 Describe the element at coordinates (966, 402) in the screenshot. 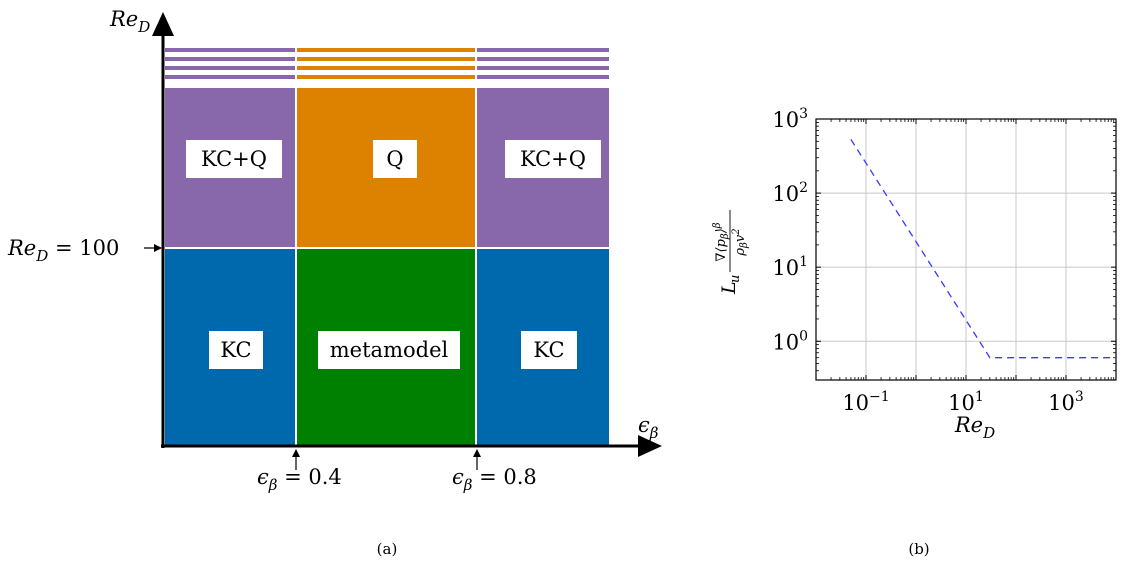

I see `x-tick-label: 10¹` at that location.